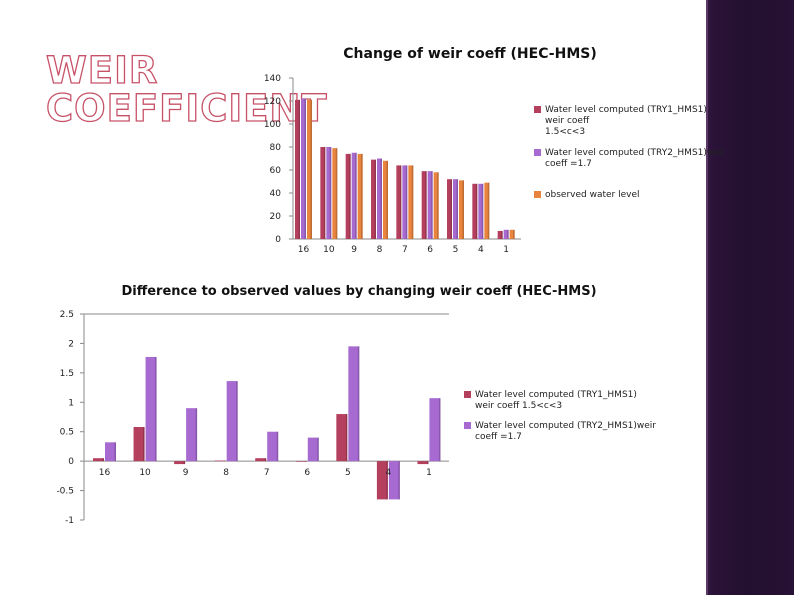 The image size is (794, 595). What do you see at coordinates (67, 433) in the screenshot?
I see `y-tick-label: 0.5` at bounding box center [67, 433].